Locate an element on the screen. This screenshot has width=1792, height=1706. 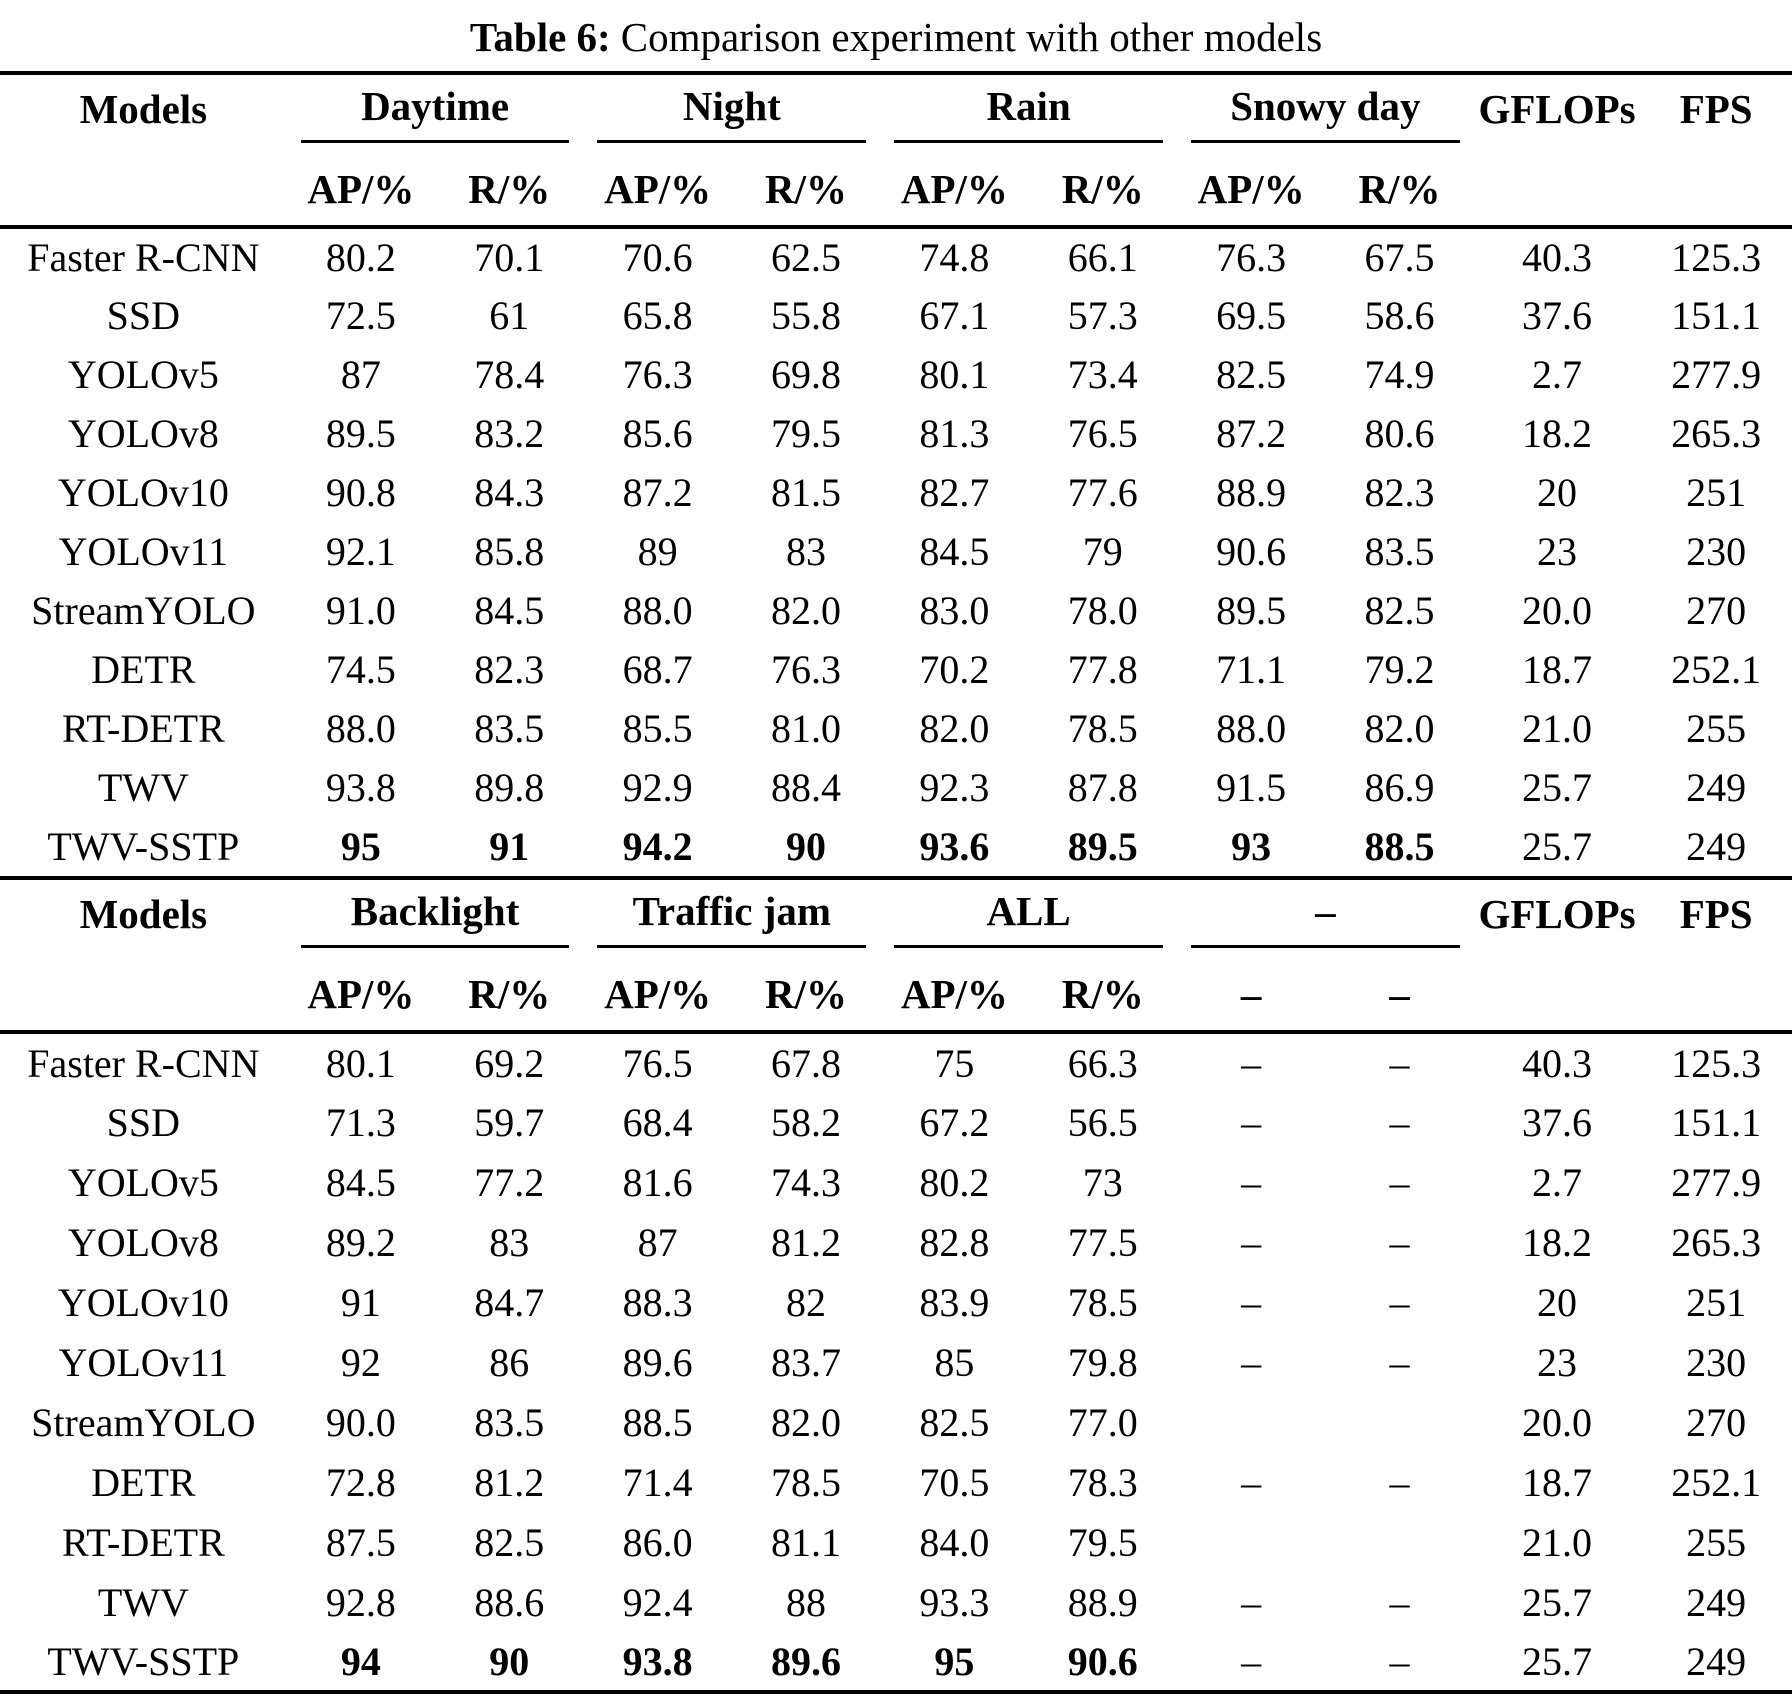
value-cell: 84.0 is located at coordinates (954, 1542).